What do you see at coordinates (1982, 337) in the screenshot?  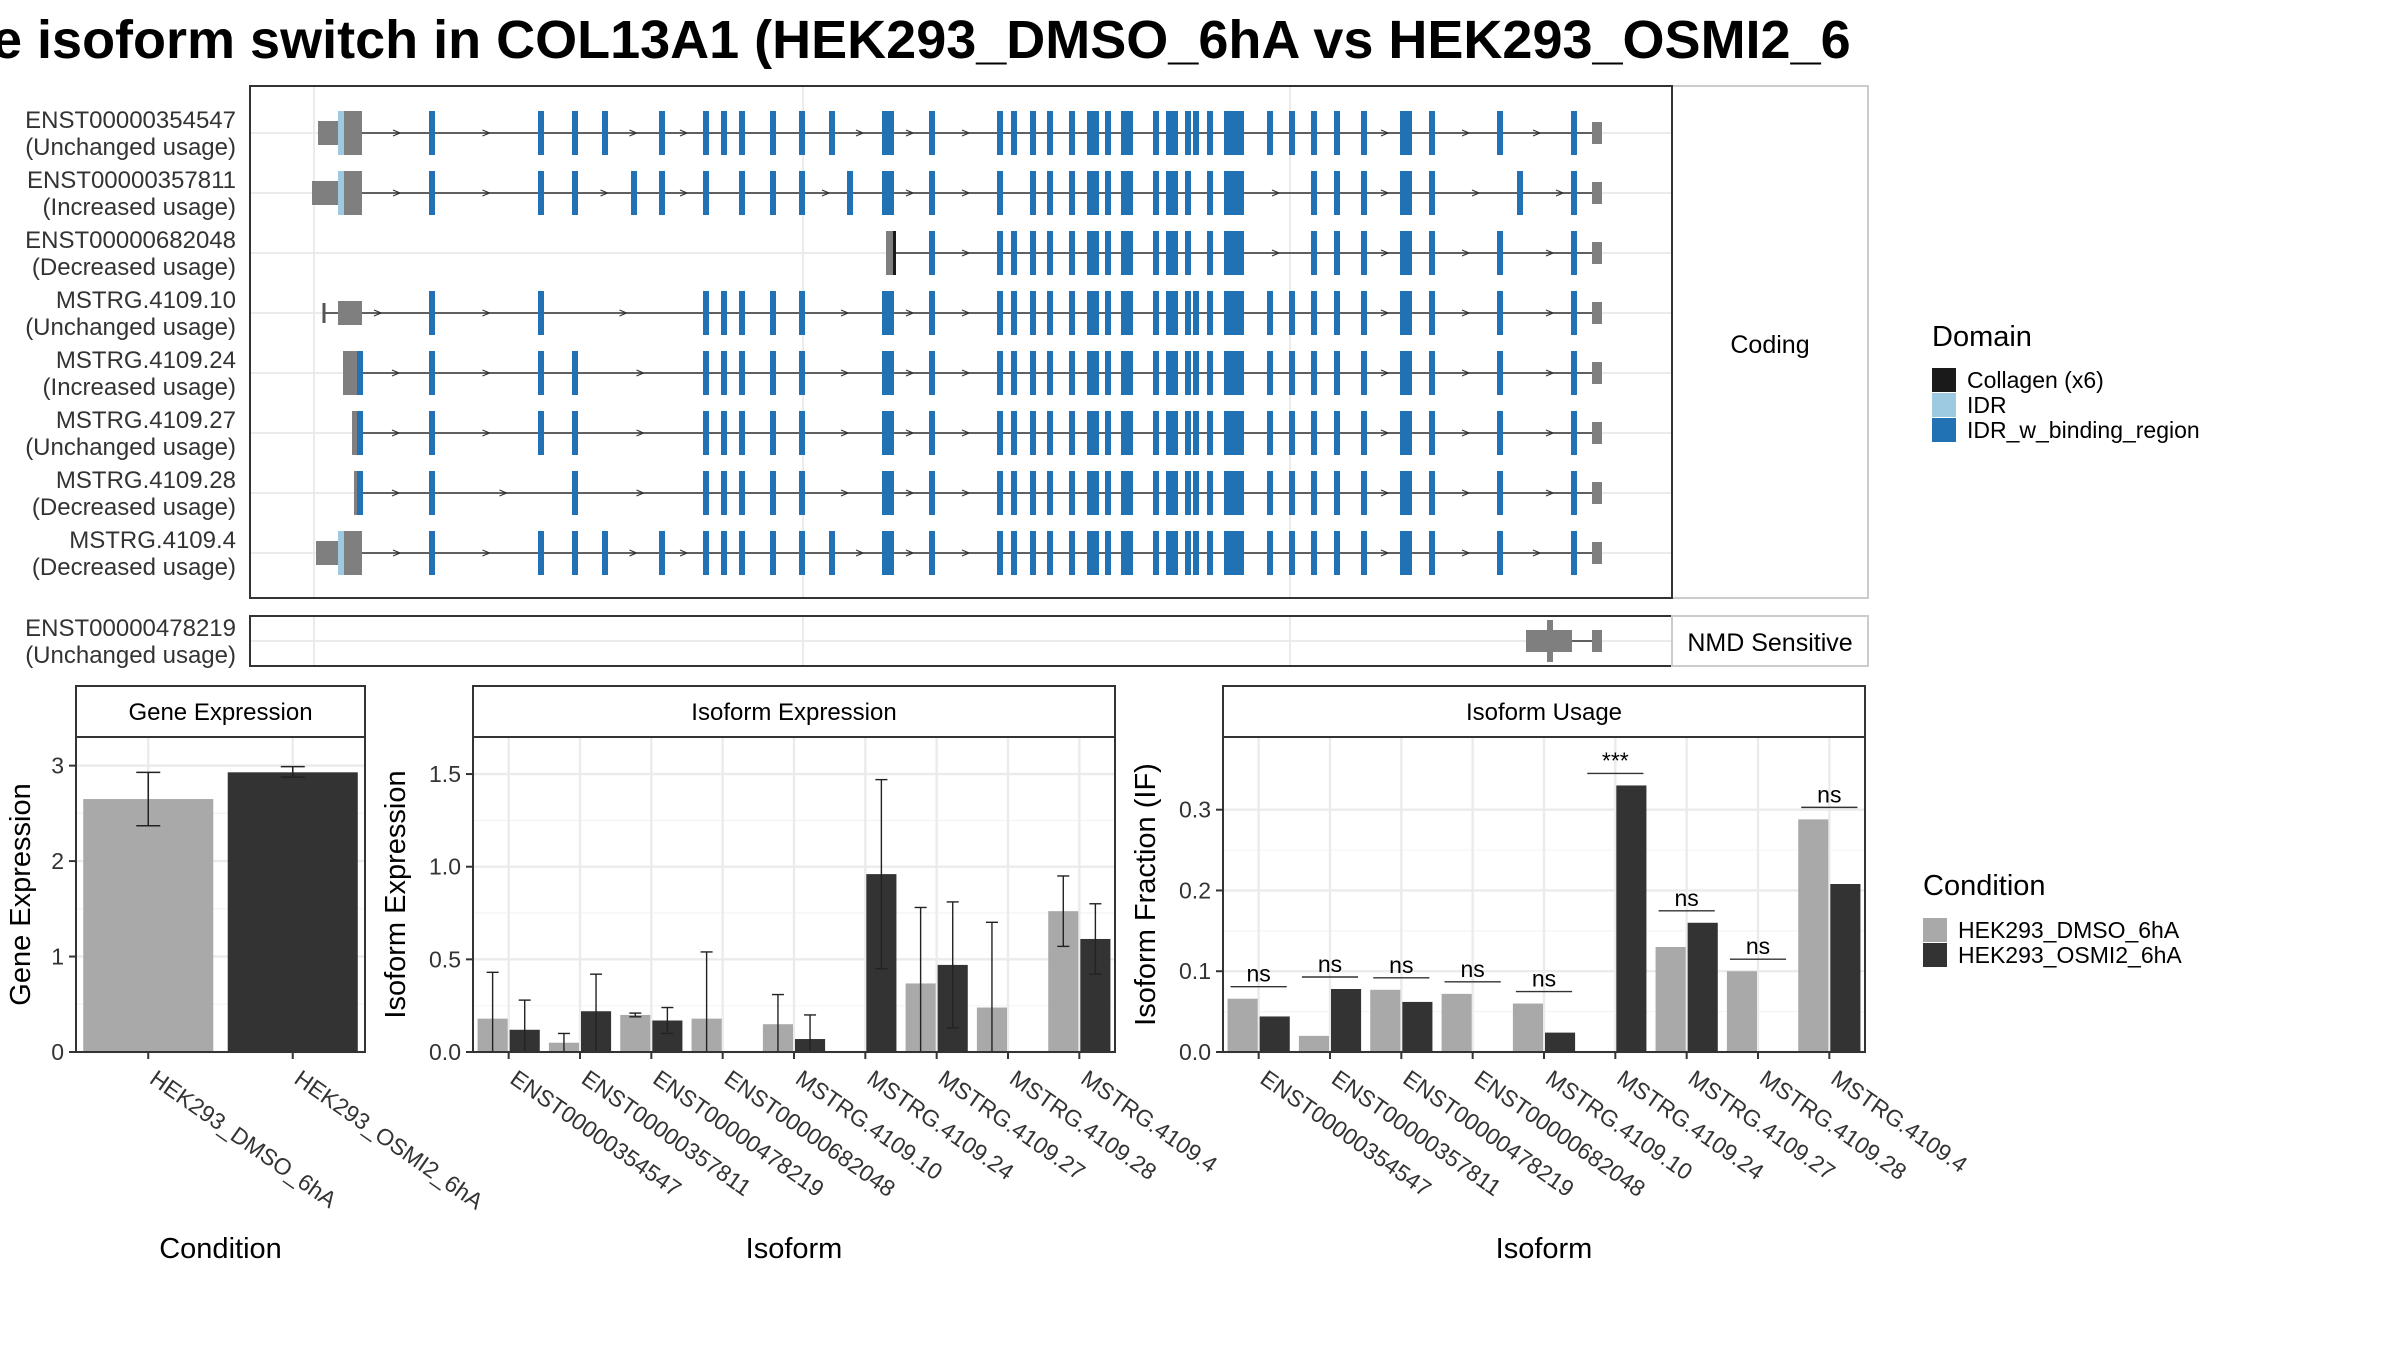 I see `domain-legend-title: Domain` at bounding box center [1982, 337].